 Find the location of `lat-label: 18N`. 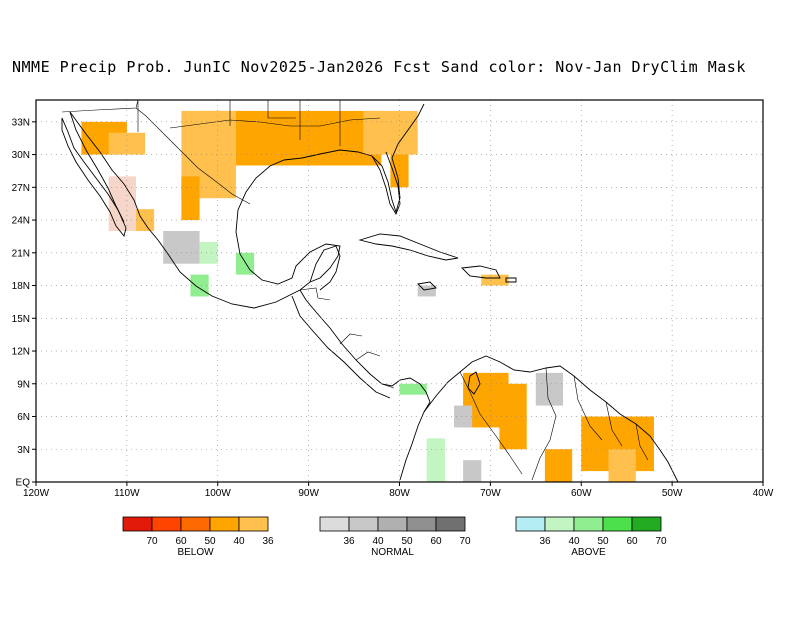

lat-label: 18N is located at coordinates (21, 286).